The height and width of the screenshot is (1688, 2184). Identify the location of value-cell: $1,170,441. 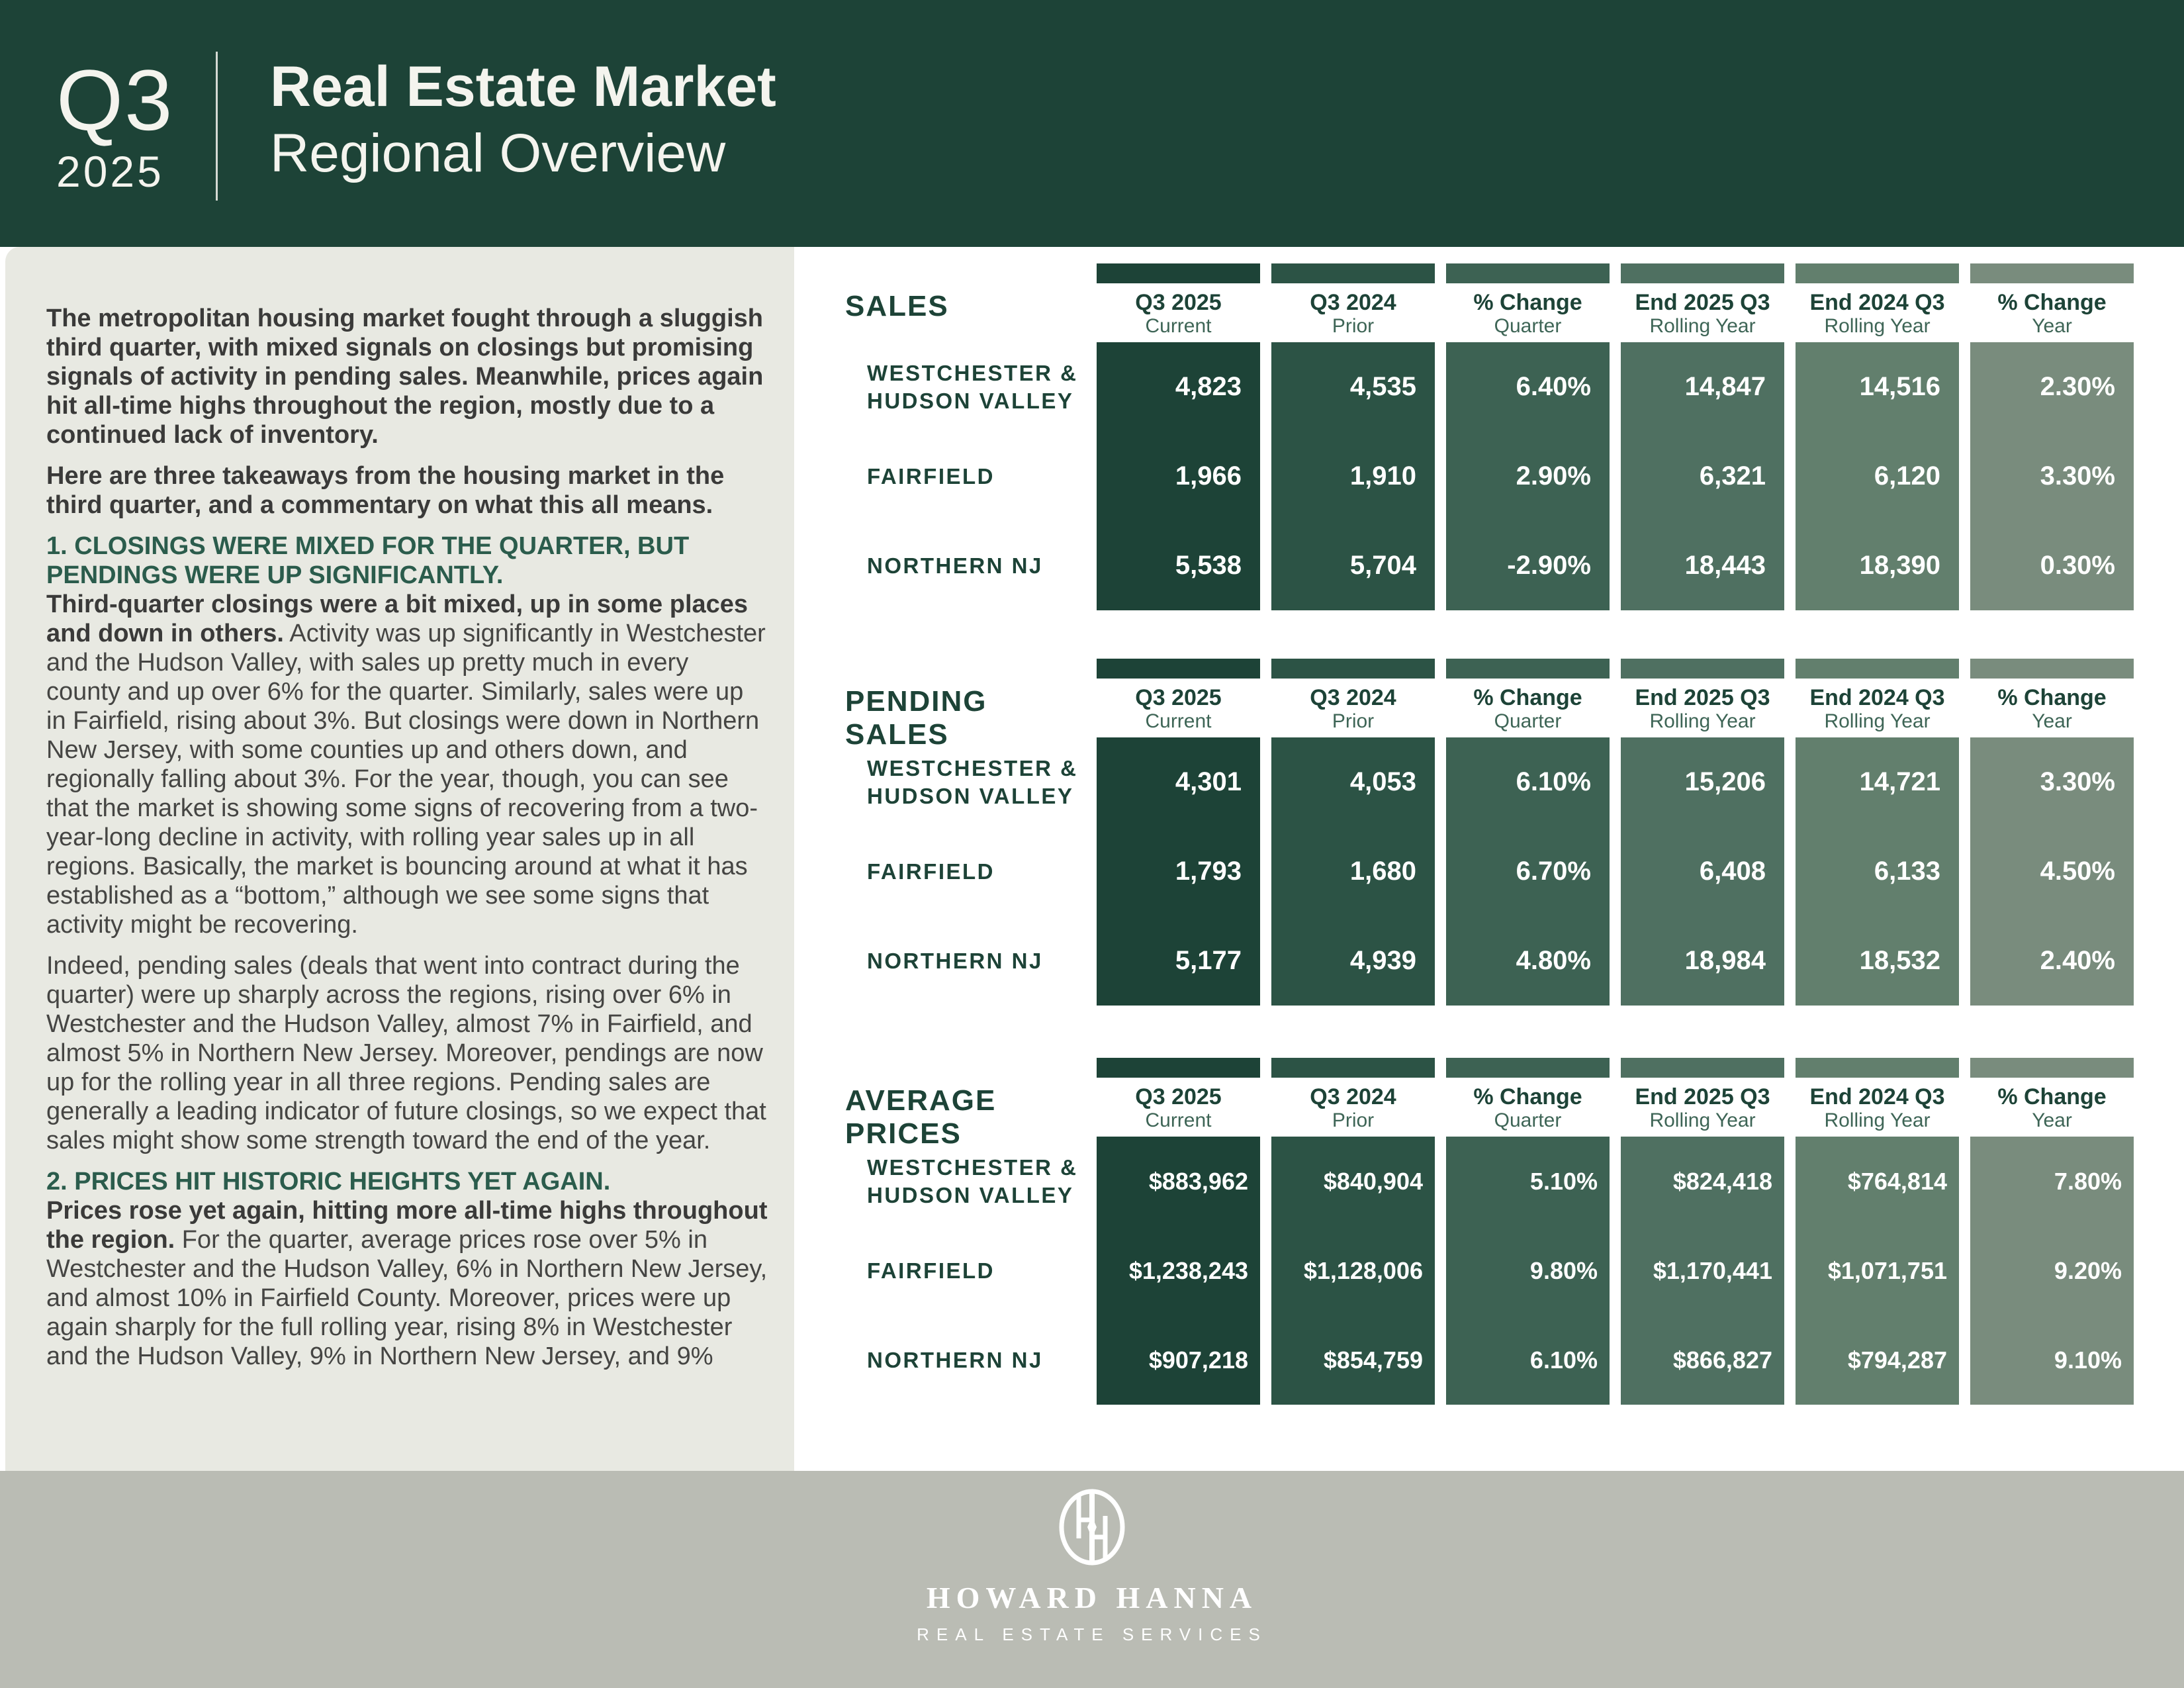
(1712, 1270).